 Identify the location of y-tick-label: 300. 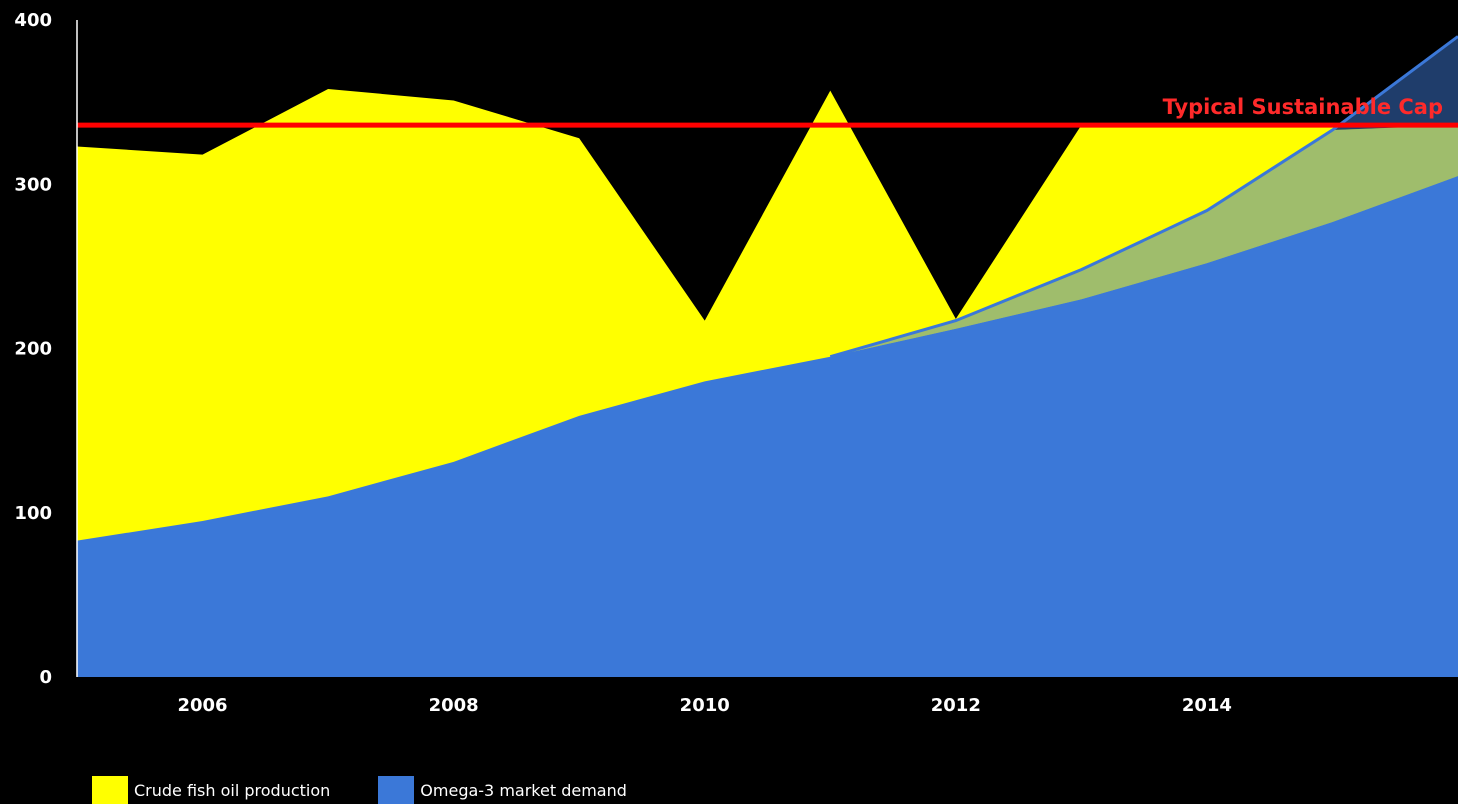
(33, 184).